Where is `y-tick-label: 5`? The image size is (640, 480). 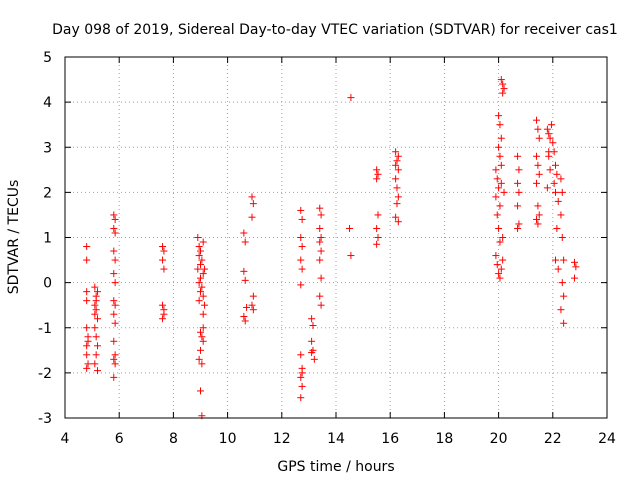 y-tick-label: 5 is located at coordinates (47, 58).